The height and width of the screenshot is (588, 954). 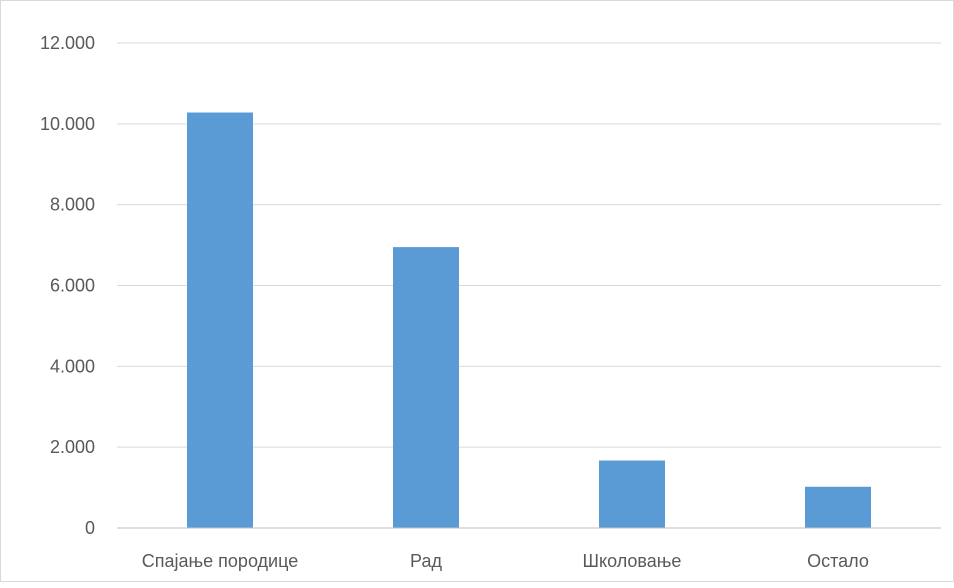 I want to click on y-tick-label: 8.000, so click(x=72, y=205).